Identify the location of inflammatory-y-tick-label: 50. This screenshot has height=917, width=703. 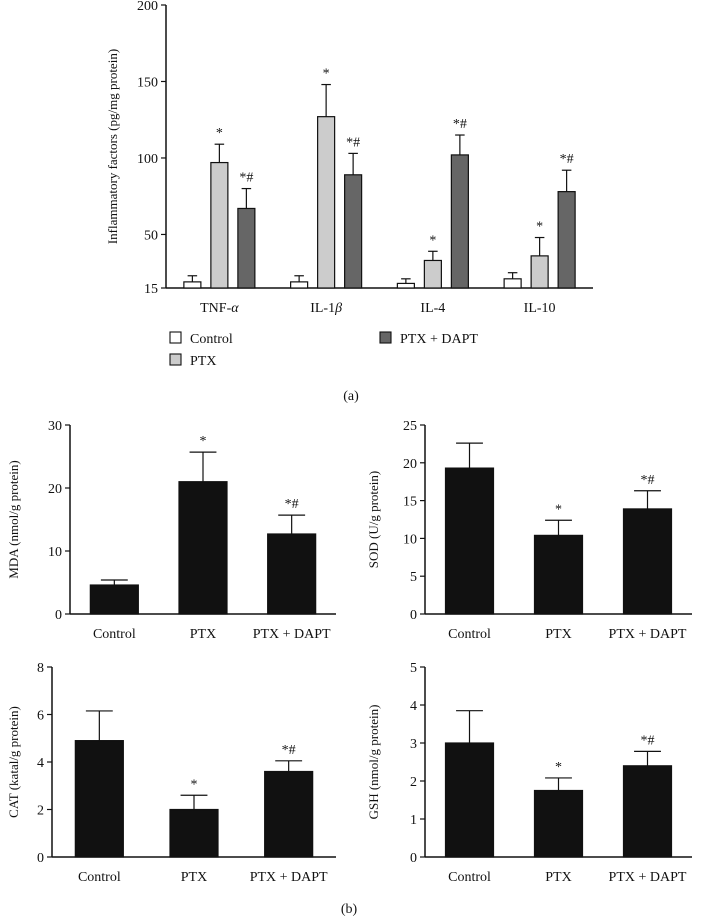
(151, 235).